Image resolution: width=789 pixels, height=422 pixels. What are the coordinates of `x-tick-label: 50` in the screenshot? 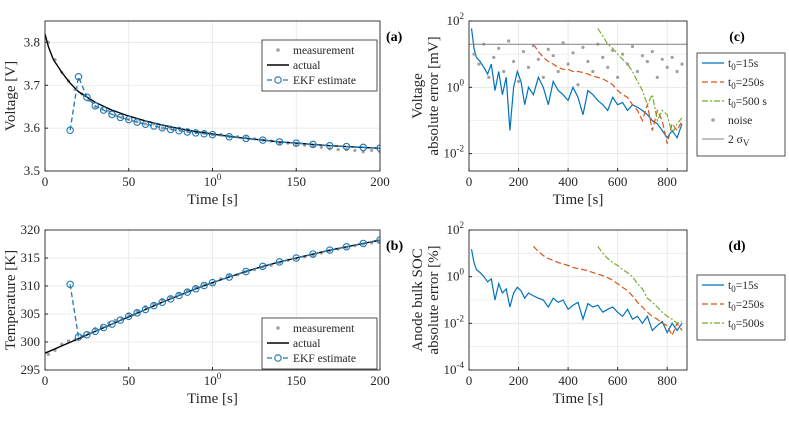 It's located at (128, 380).